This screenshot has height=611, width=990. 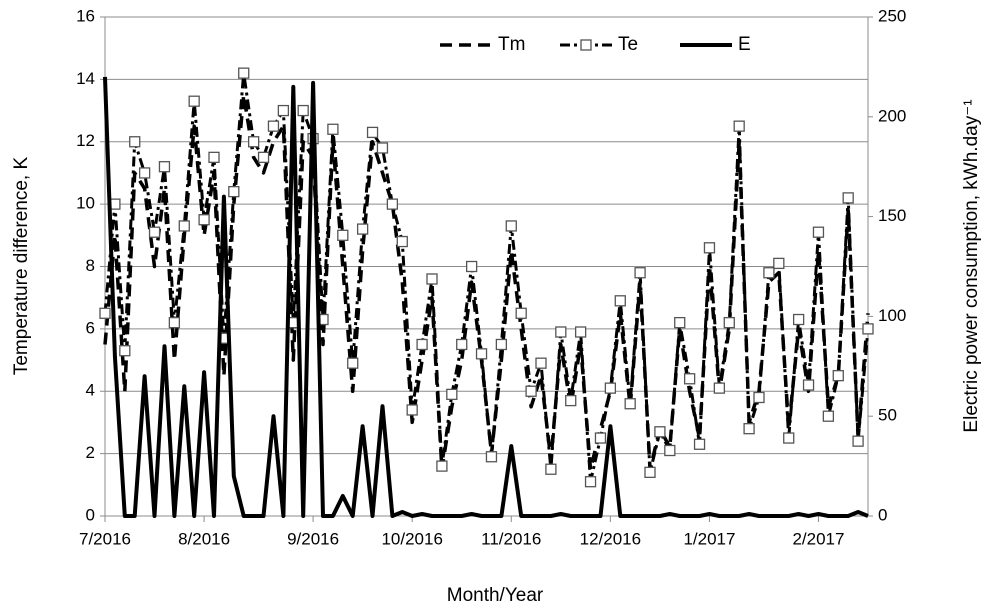 What do you see at coordinates (85, 15) in the screenshot?
I see `y-tick-label: 16` at bounding box center [85, 15].